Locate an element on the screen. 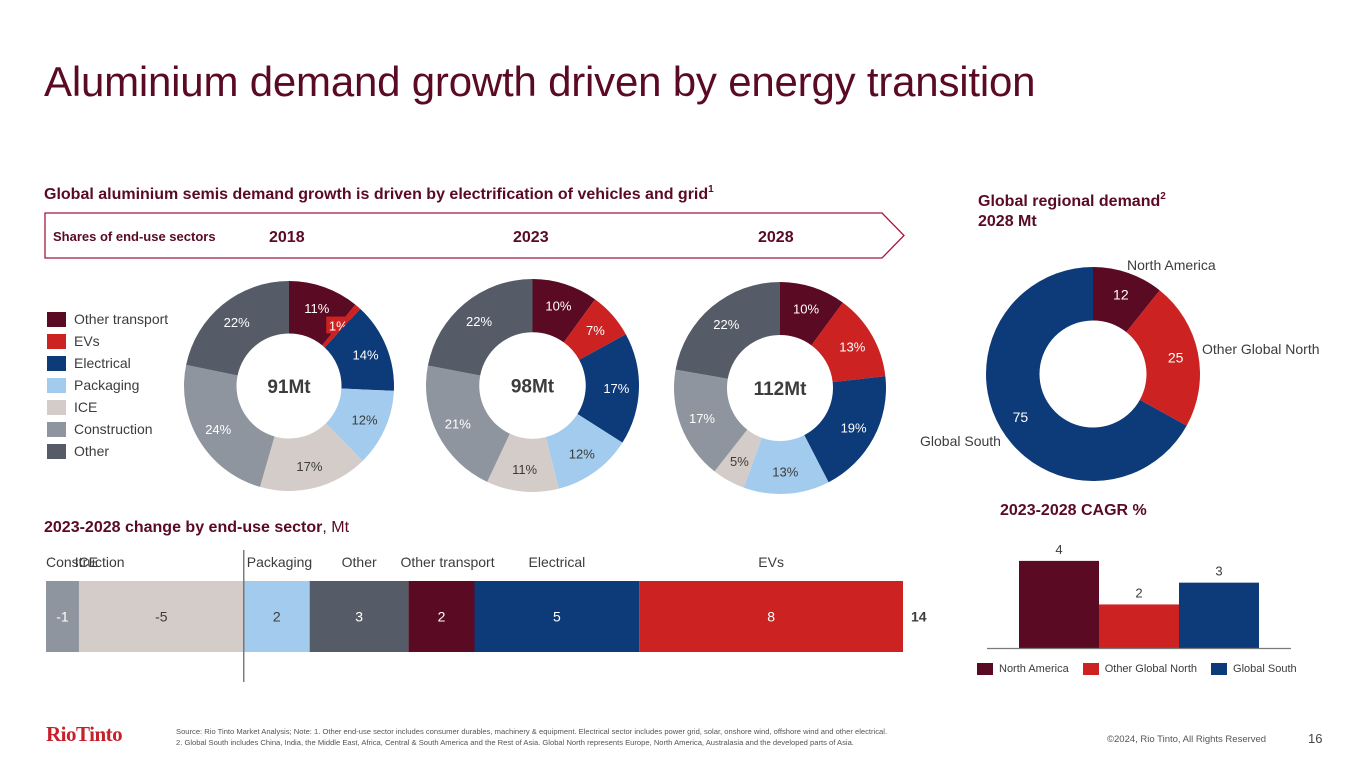 The height and width of the screenshot is (768, 1365). cagr-bar-global-south is located at coordinates (1219, 615).